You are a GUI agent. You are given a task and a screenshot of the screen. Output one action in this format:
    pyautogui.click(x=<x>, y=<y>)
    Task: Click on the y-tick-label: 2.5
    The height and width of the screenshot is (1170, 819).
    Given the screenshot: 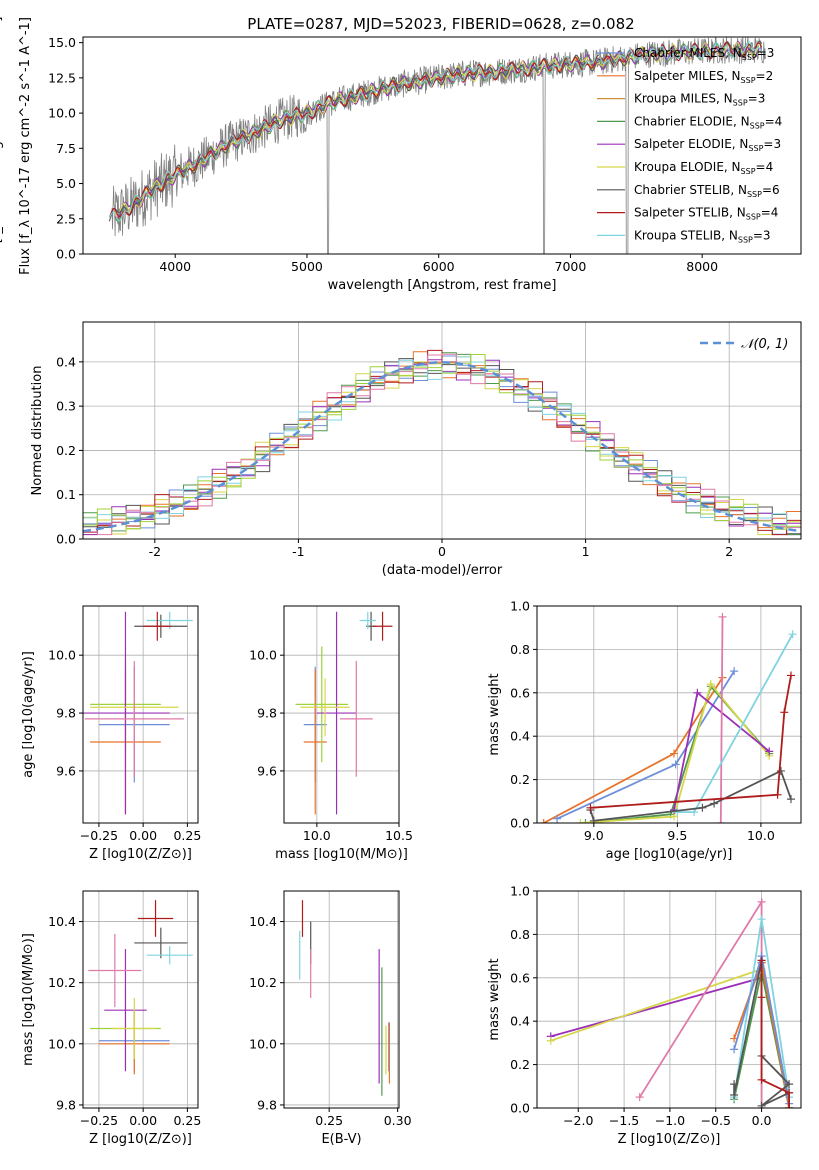 What is the action you would take?
    pyautogui.click(x=66, y=218)
    